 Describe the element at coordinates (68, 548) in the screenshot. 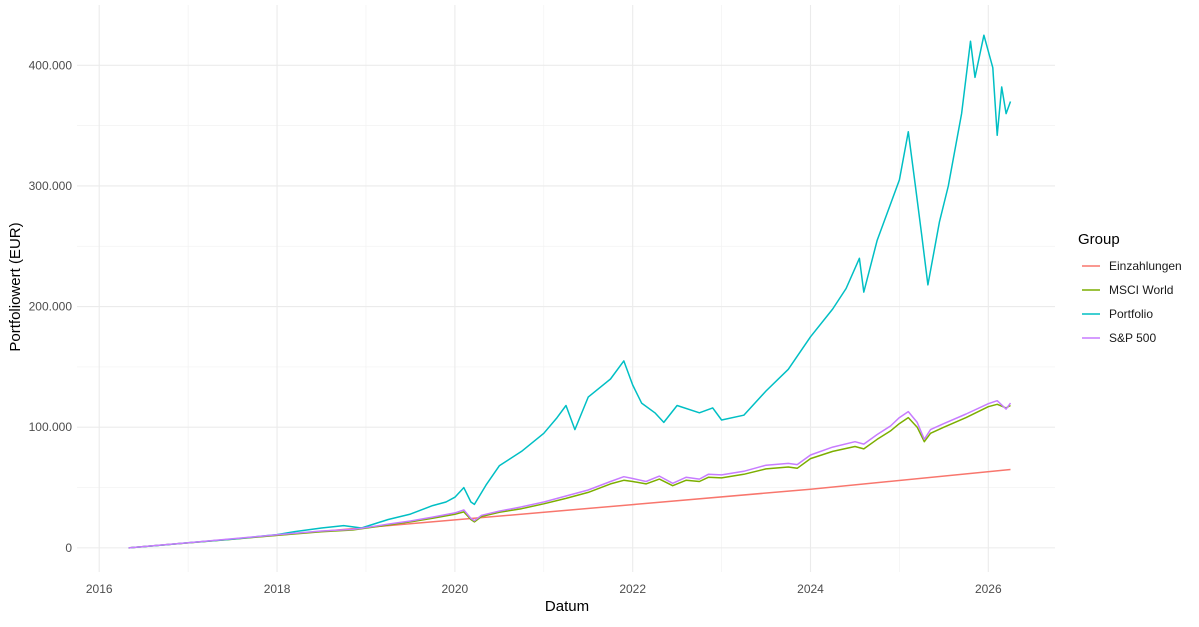

I see `y-tick-label: 0` at that location.